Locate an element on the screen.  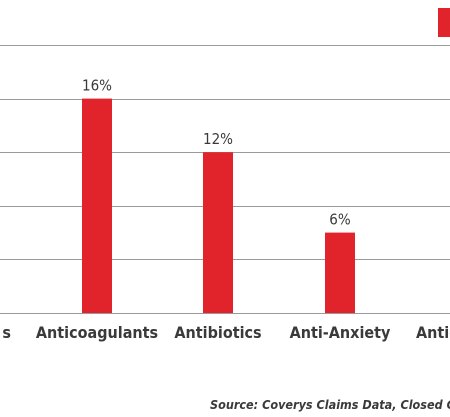
x-tick-label: Antibiotics is located at coordinates (217, 332).